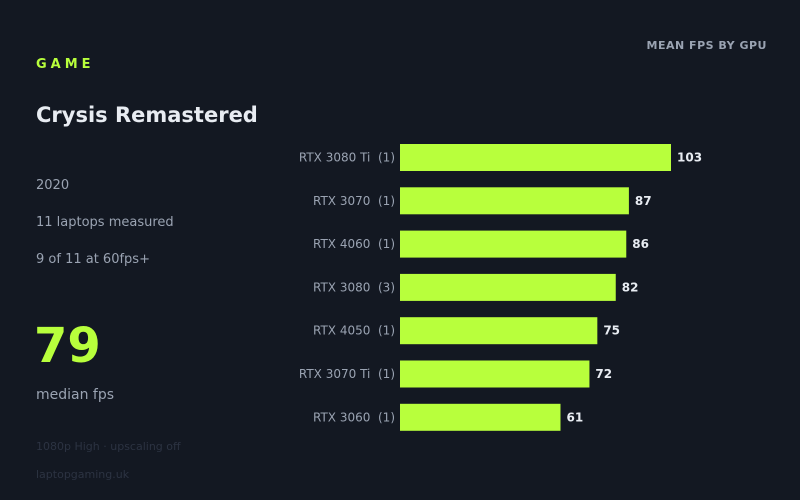 The image size is (800, 500). I want to click on category-label: RTX 3080 Ti (1), so click(347, 158).